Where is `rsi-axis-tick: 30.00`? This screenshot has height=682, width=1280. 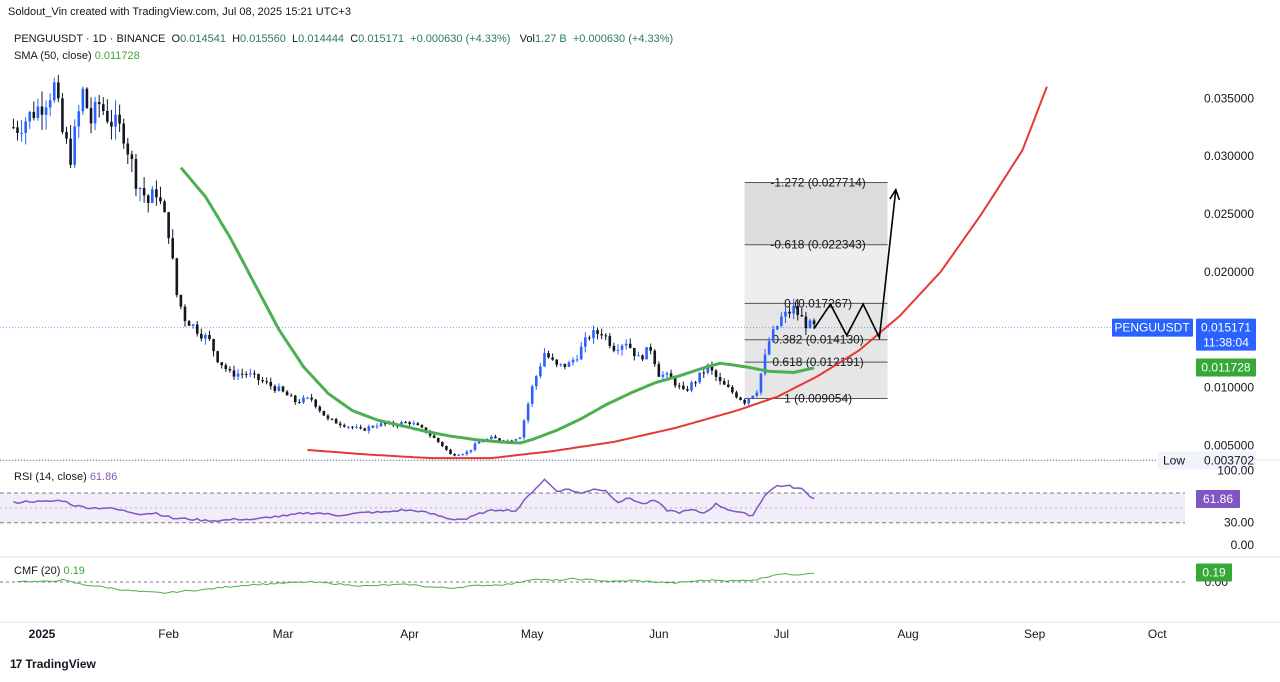 rsi-axis-tick: 30.00 is located at coordinates (1239, 523).